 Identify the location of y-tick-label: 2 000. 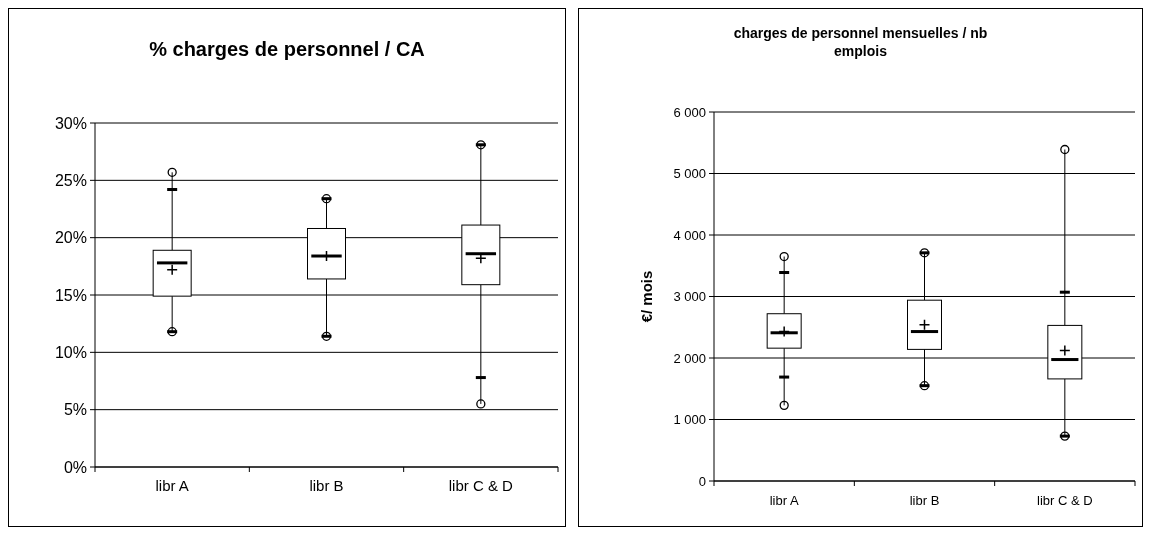
(689, 358).